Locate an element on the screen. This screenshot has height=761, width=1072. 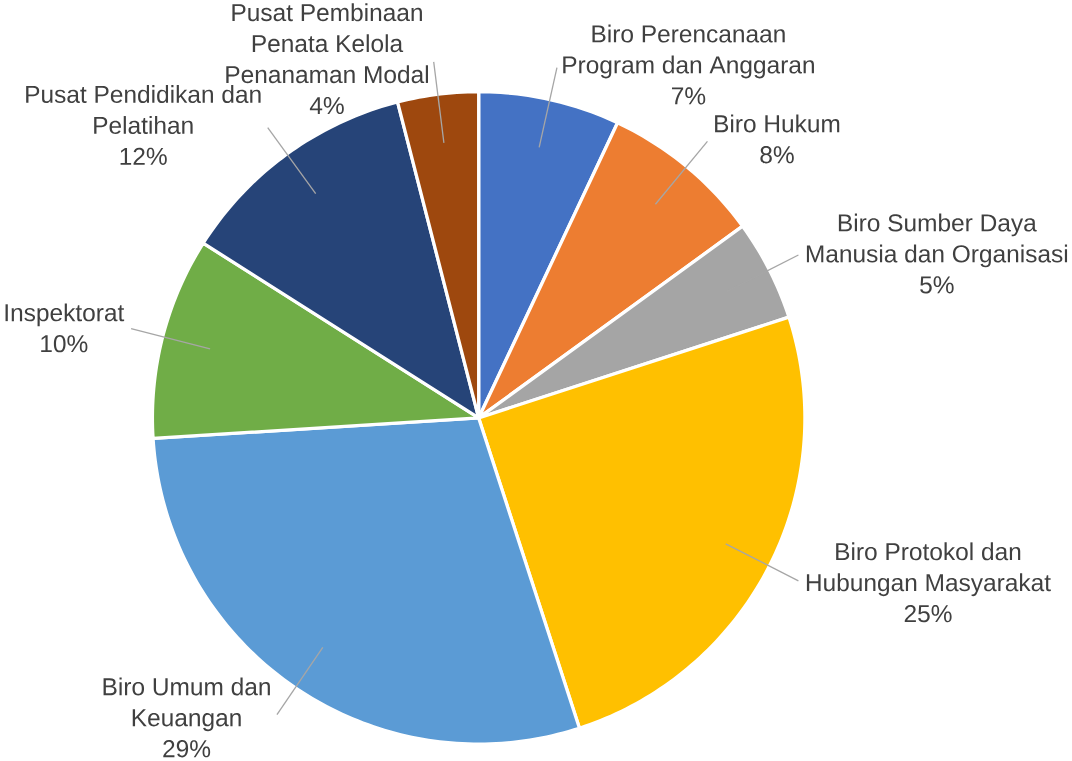
data-label: 10% is located at coordinates (64, 344).